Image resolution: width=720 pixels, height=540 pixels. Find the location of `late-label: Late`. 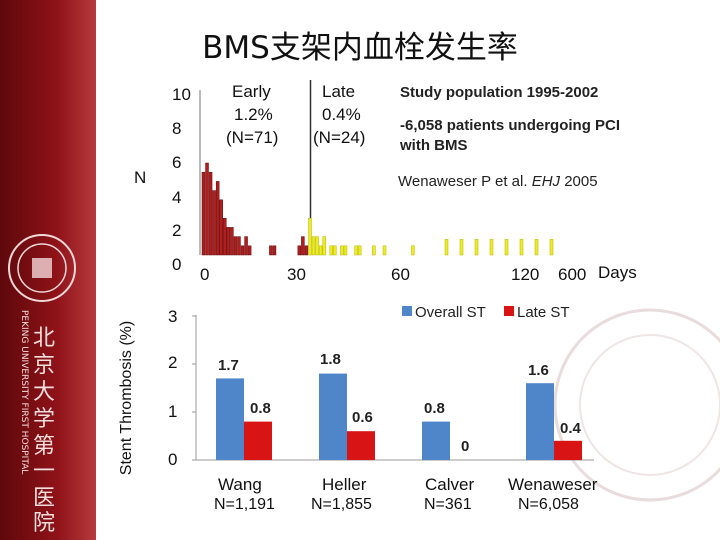

late-label: Late is located at coordinates (339, 91).